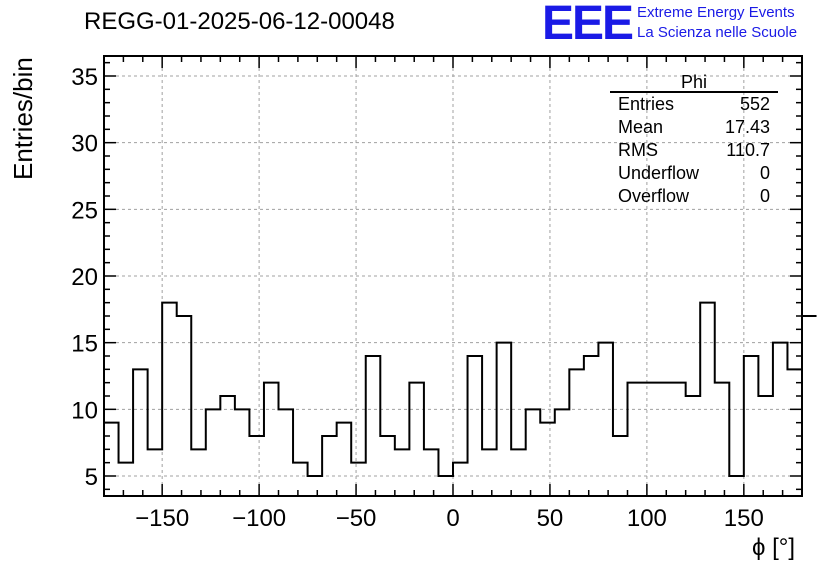  I want to click on stats-title: Phi, so click(694, 82).